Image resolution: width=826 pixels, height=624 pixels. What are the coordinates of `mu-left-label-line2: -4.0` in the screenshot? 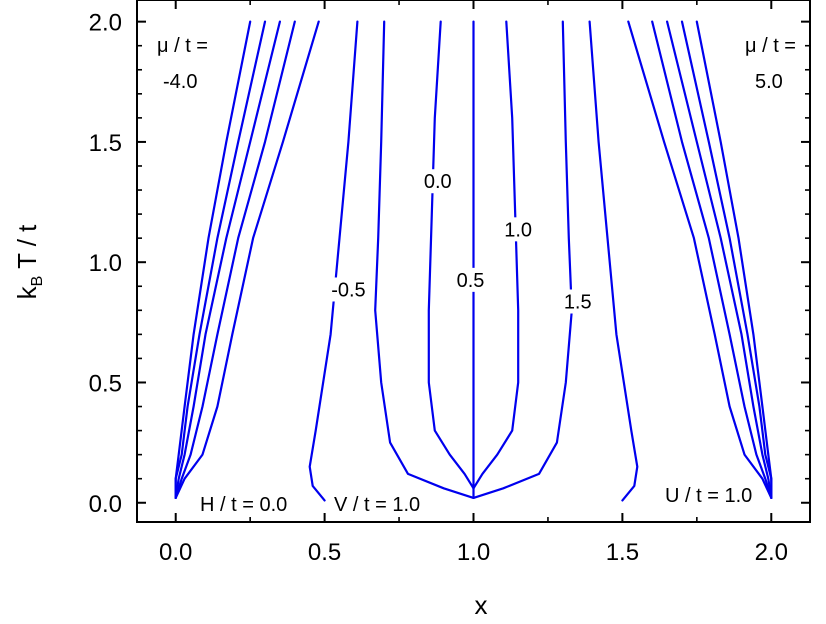 It's located at (180, 82).